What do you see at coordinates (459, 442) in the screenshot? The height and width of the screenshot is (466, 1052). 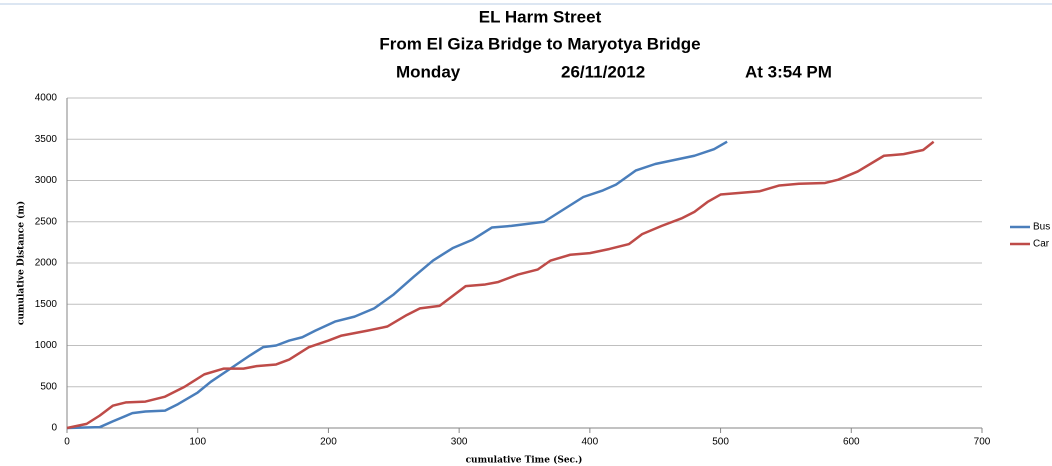 I see `x-tick-label: 300` at bounding box center [459, 442].